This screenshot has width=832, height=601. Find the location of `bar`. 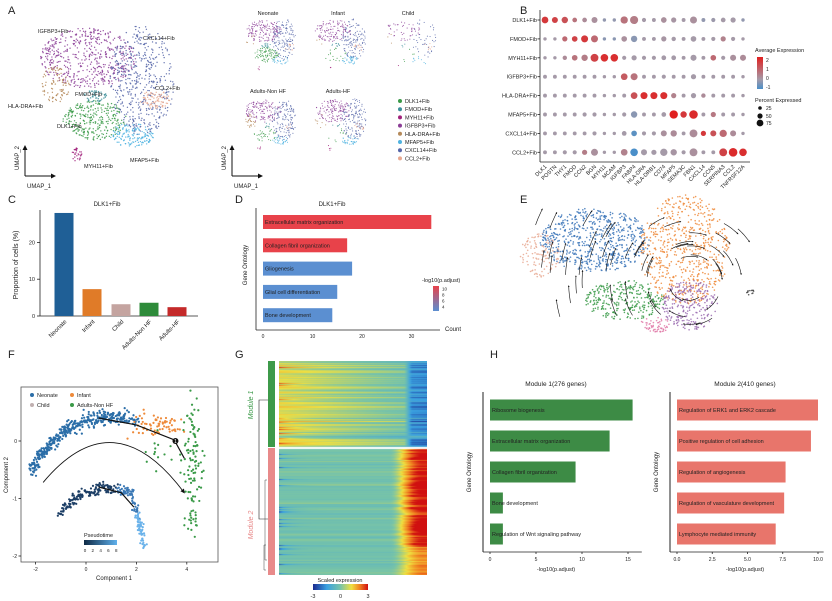

bar is located at coordinates (347, 222).